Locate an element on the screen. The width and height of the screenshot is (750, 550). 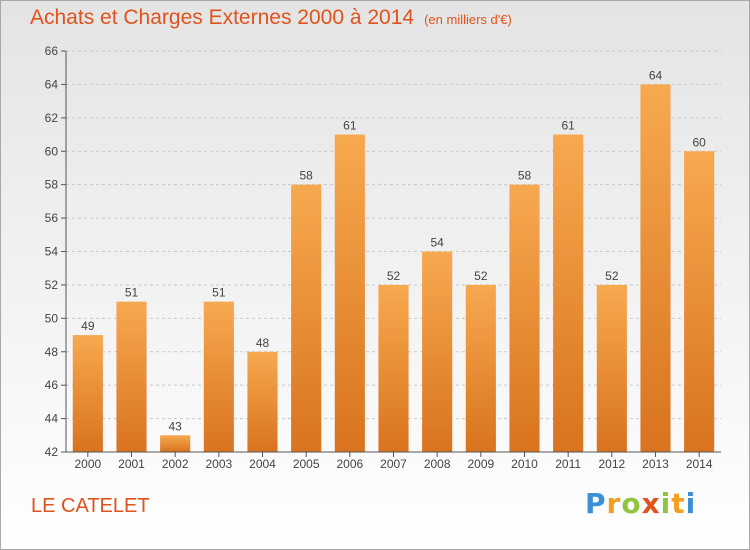
y-tick-label: 46 is located at coordinates (52, 385).